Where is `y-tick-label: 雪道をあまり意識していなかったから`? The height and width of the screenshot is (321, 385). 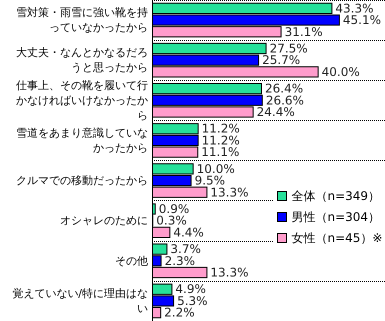 y-tick-label: 雪道をあまり意識していなかったから is located at coordinates (82, 140).